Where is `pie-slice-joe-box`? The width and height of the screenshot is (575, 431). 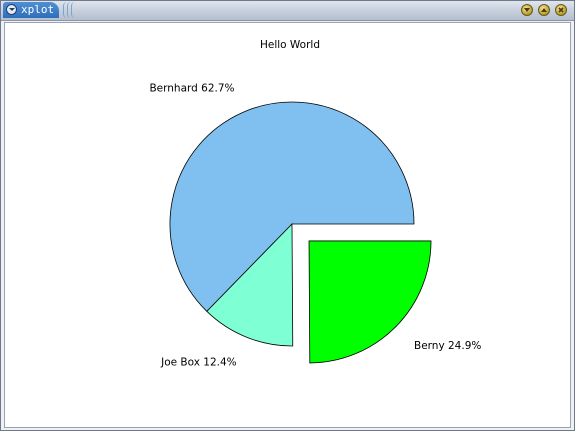 pie-slice-joe-box is located at coordinates (250, 285).